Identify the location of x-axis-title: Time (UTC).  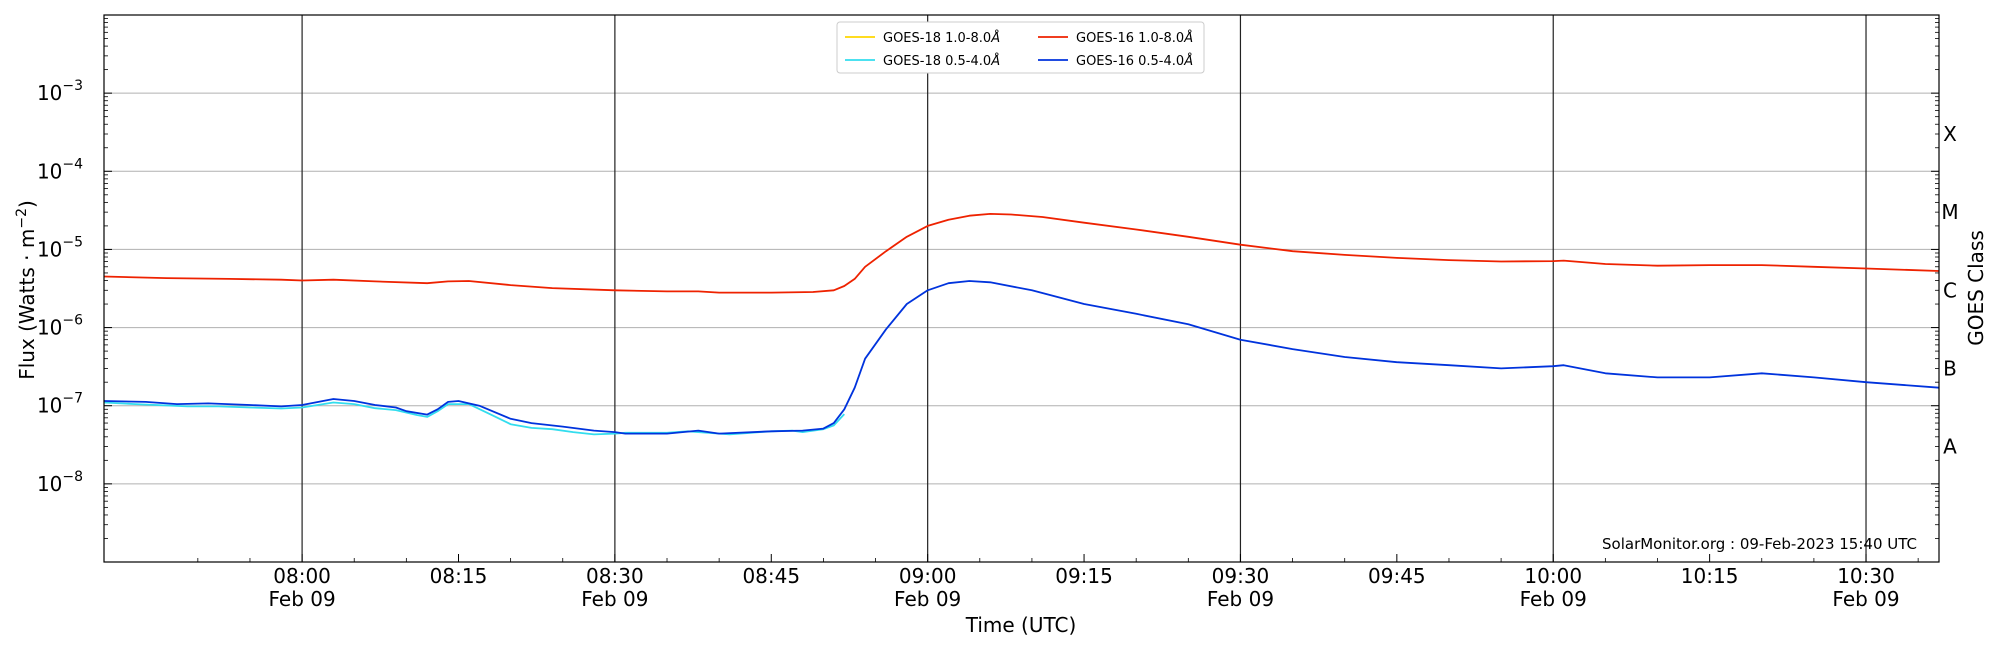
(1021, 625).